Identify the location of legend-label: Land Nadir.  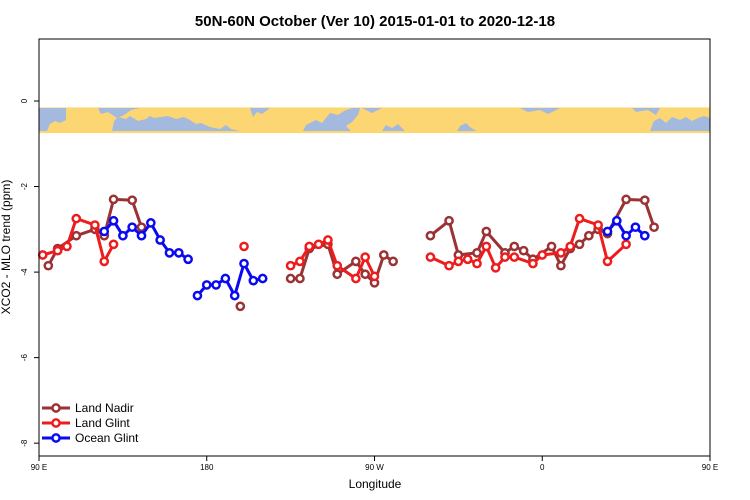
(104, 408).